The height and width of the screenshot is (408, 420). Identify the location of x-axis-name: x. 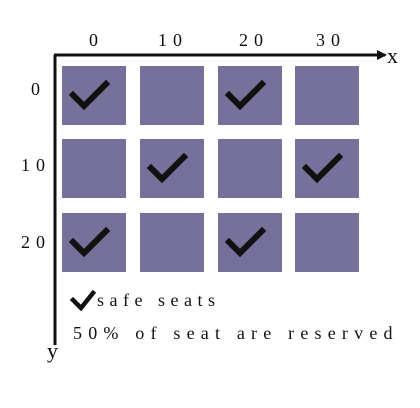
(392, 55).